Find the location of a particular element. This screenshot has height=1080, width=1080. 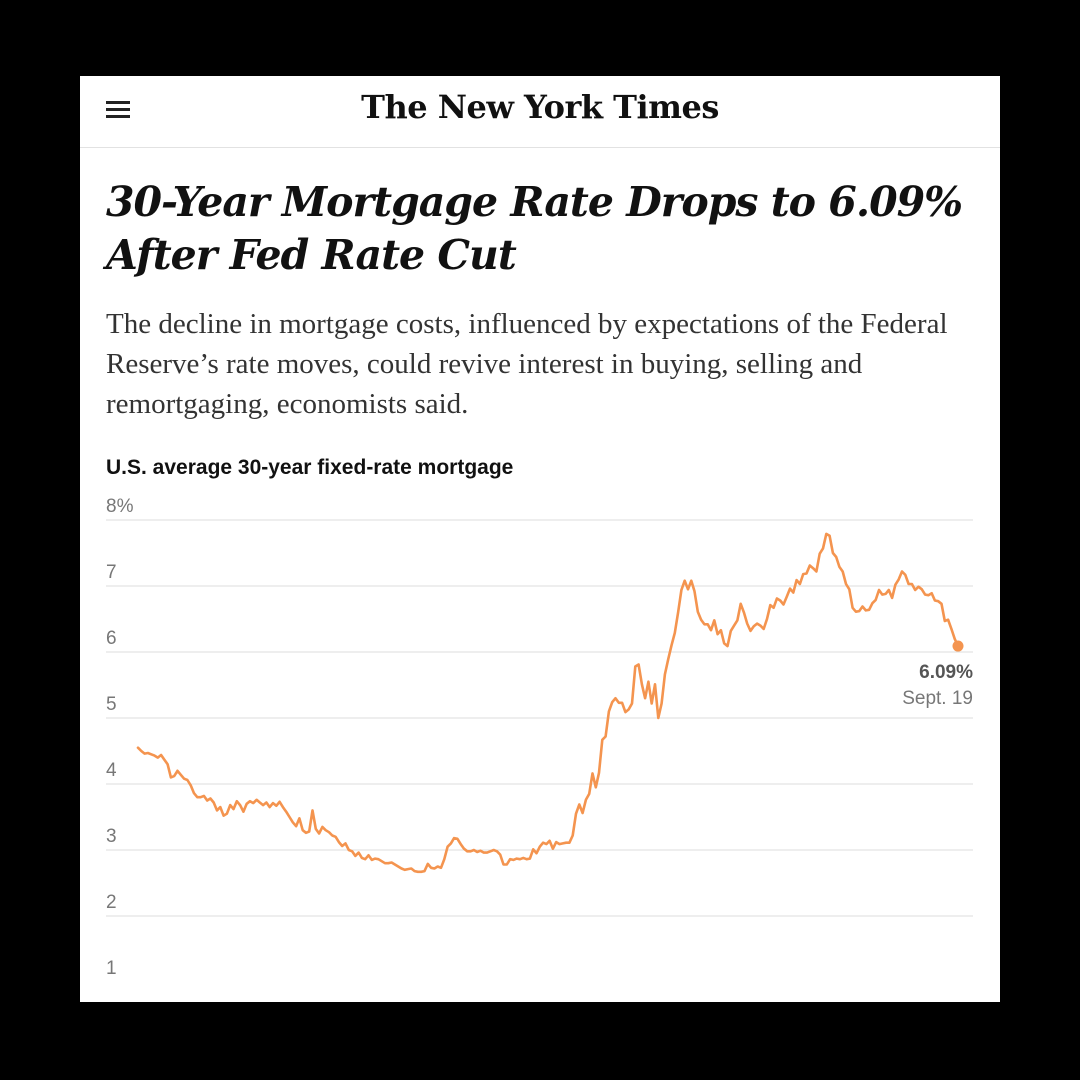

y-tick-label-2: 2 is located at coordinates (111, 902).